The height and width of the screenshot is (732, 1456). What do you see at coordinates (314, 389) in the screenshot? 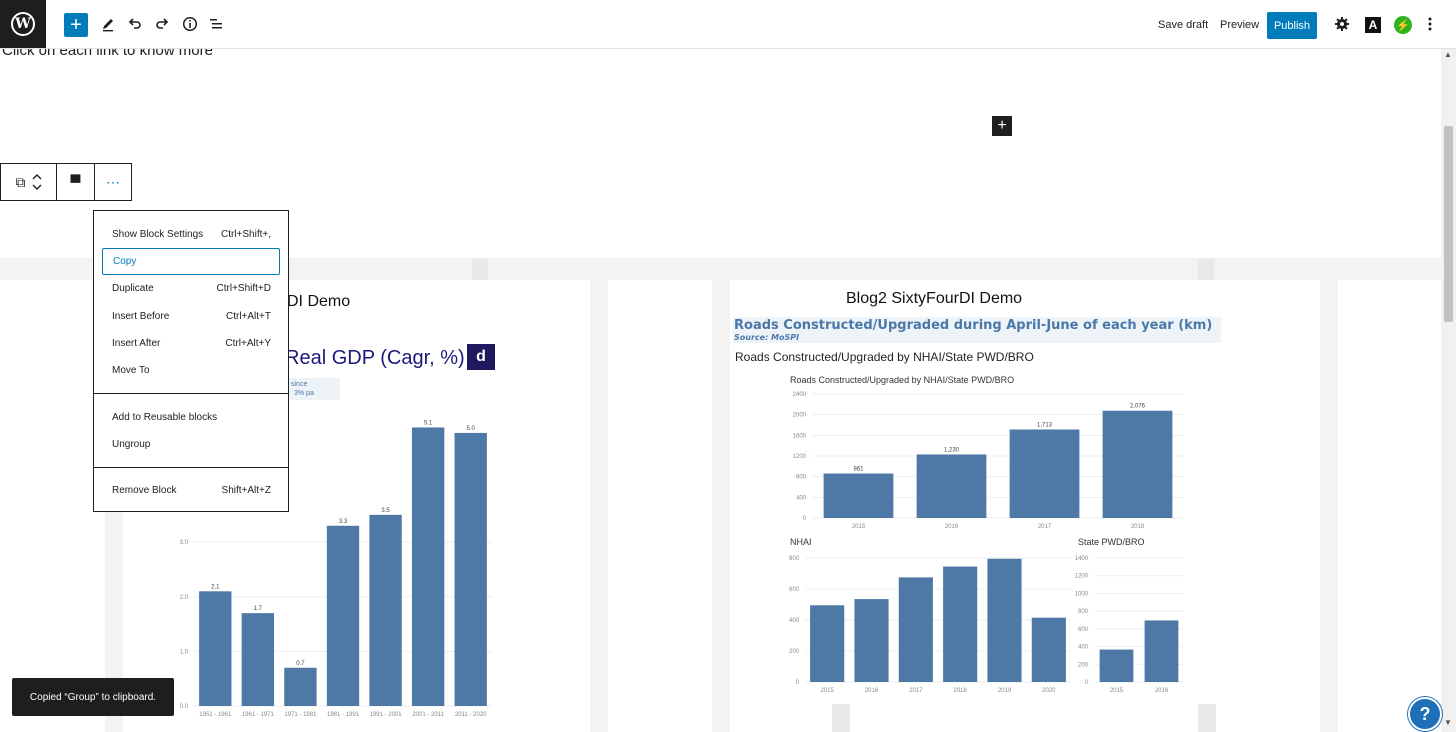
I see `since-note: since 3% pa` at bounding box center [314, 389].